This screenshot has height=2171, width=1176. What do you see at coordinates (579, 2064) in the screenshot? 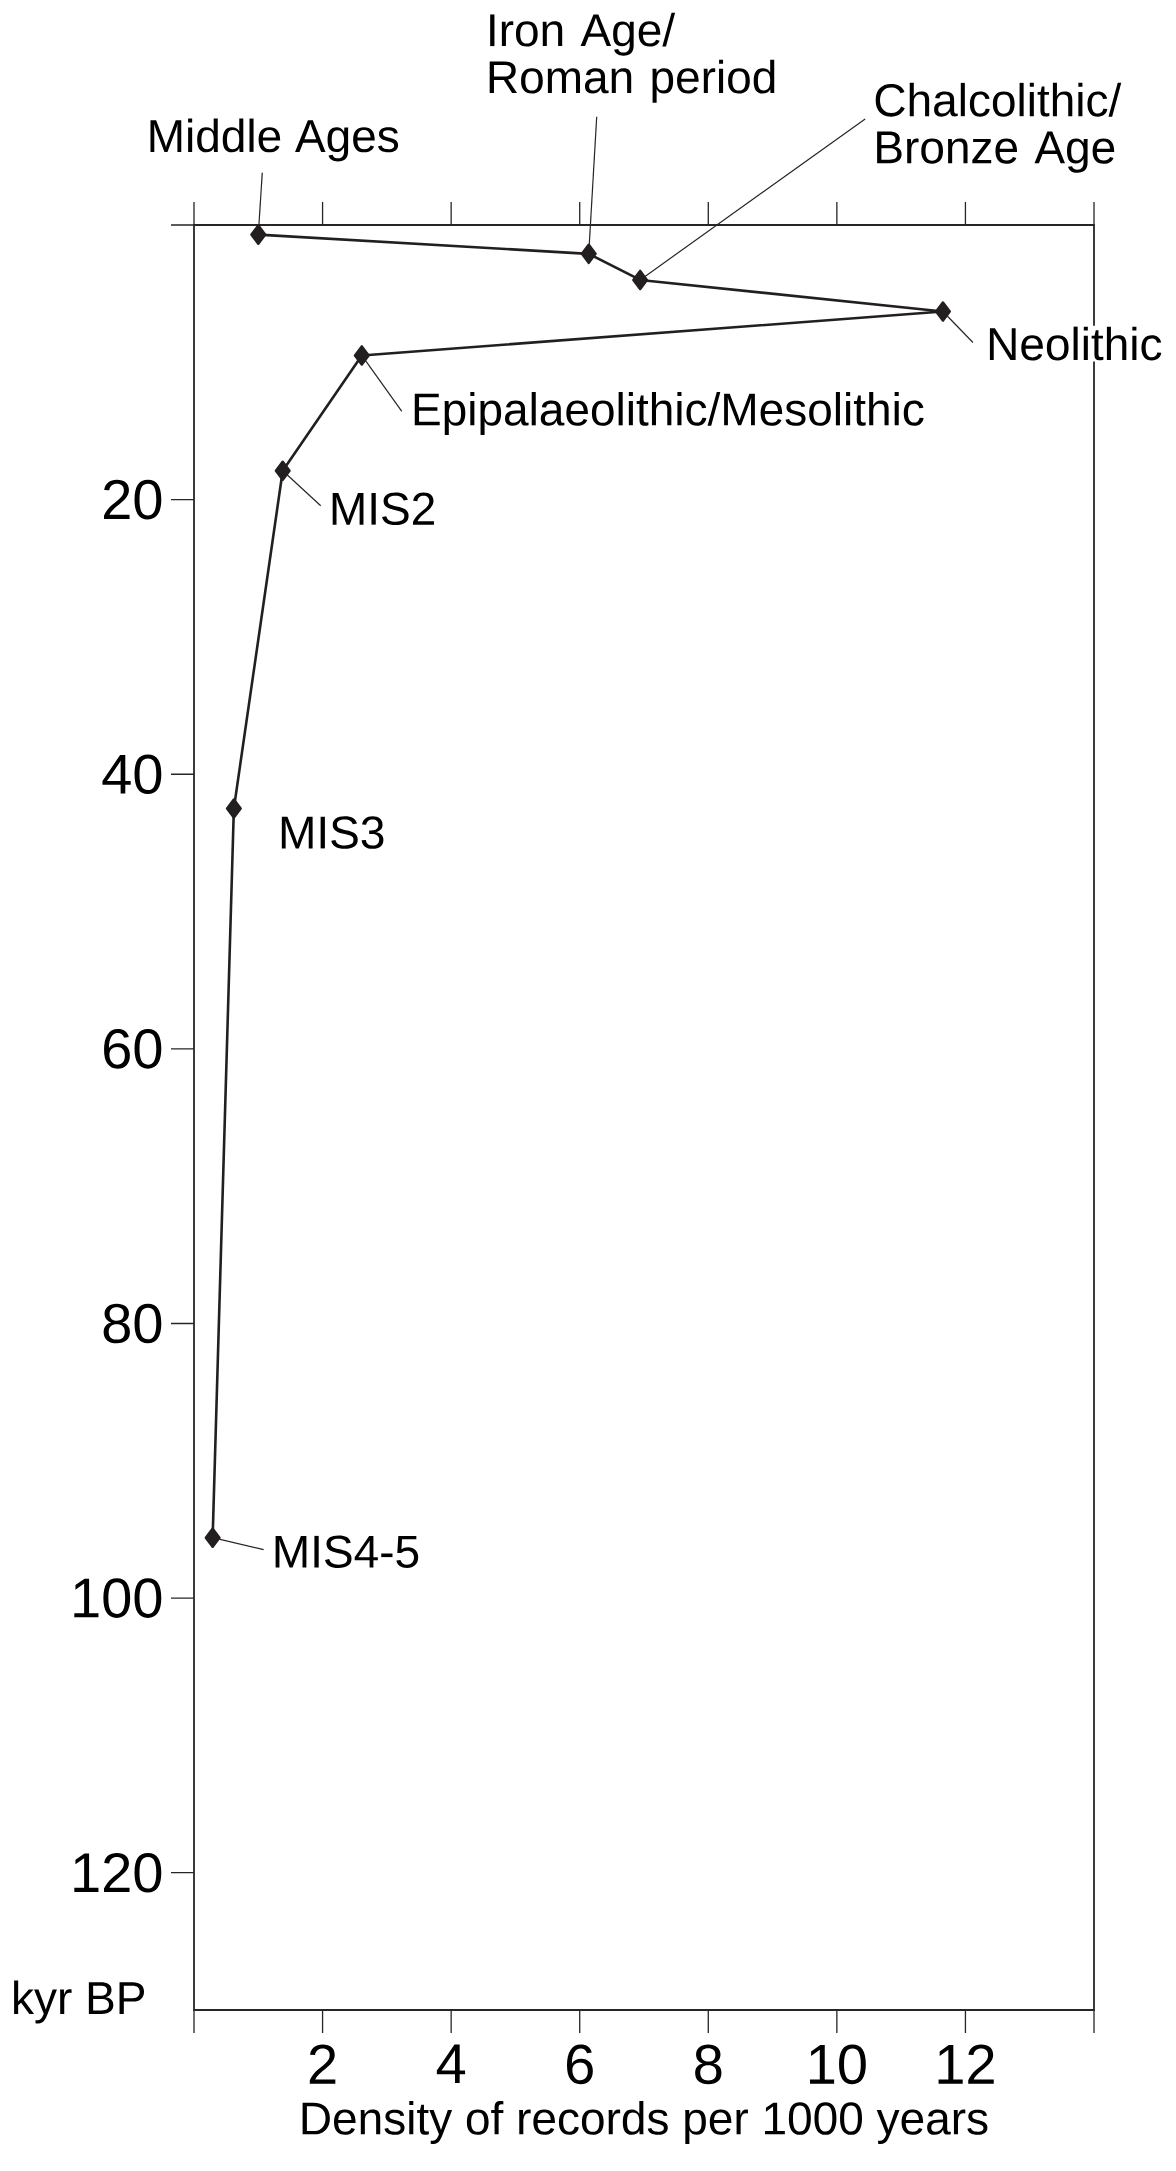
I see `x-tick-label: 6` at bounding box center [579, 2064].